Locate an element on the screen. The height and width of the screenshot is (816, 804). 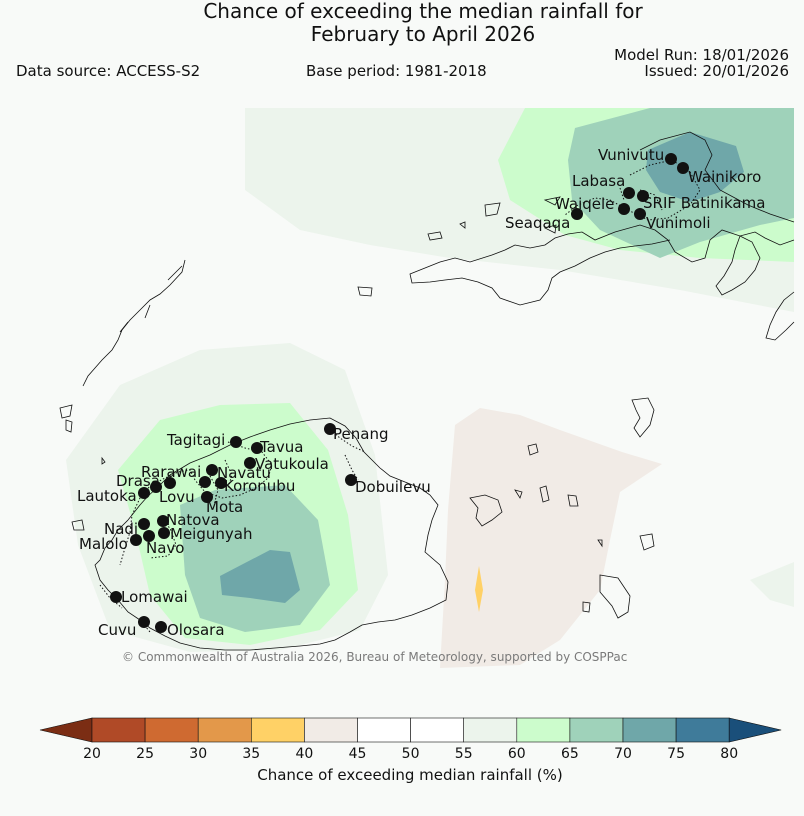
station-label-lautoka: Lautoka is located at coordinates (107, 496).